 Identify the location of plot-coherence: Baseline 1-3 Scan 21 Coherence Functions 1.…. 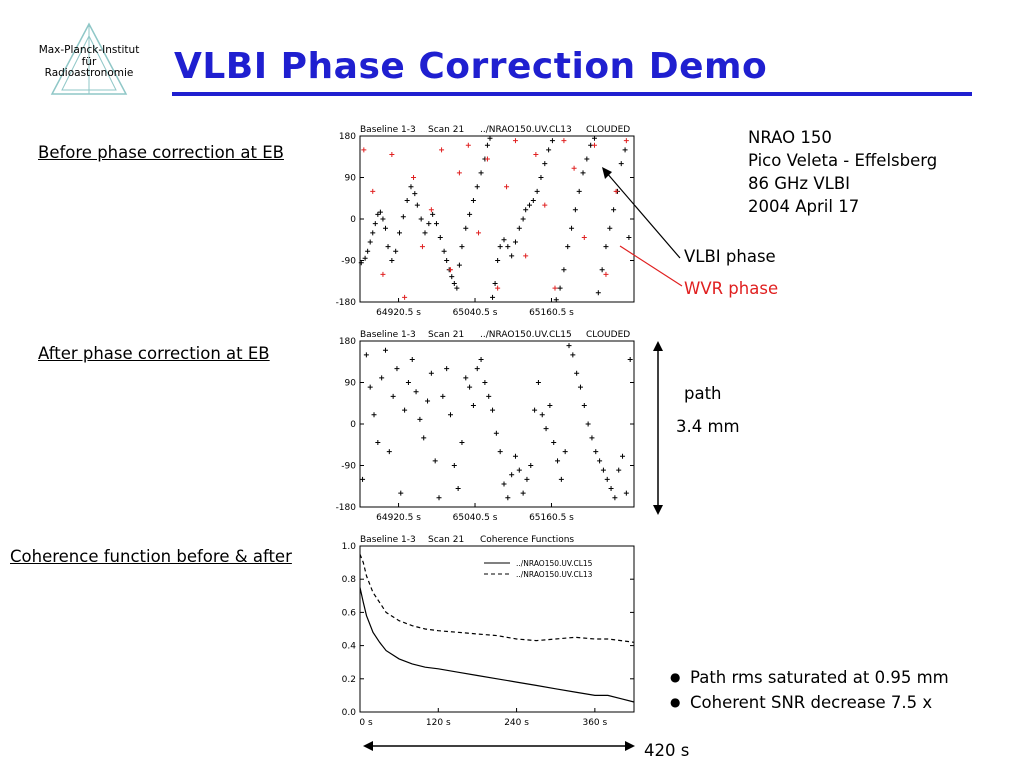
(488, 631).